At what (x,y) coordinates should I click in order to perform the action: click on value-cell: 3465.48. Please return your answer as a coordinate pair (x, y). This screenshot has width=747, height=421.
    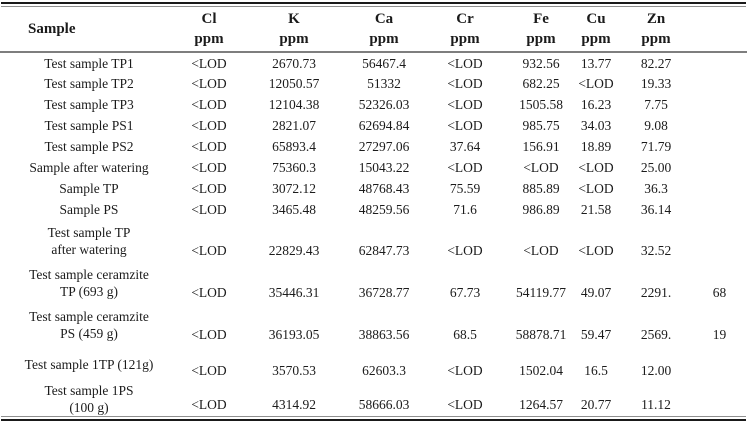
    Looking at the image, I should click on (294, 209).